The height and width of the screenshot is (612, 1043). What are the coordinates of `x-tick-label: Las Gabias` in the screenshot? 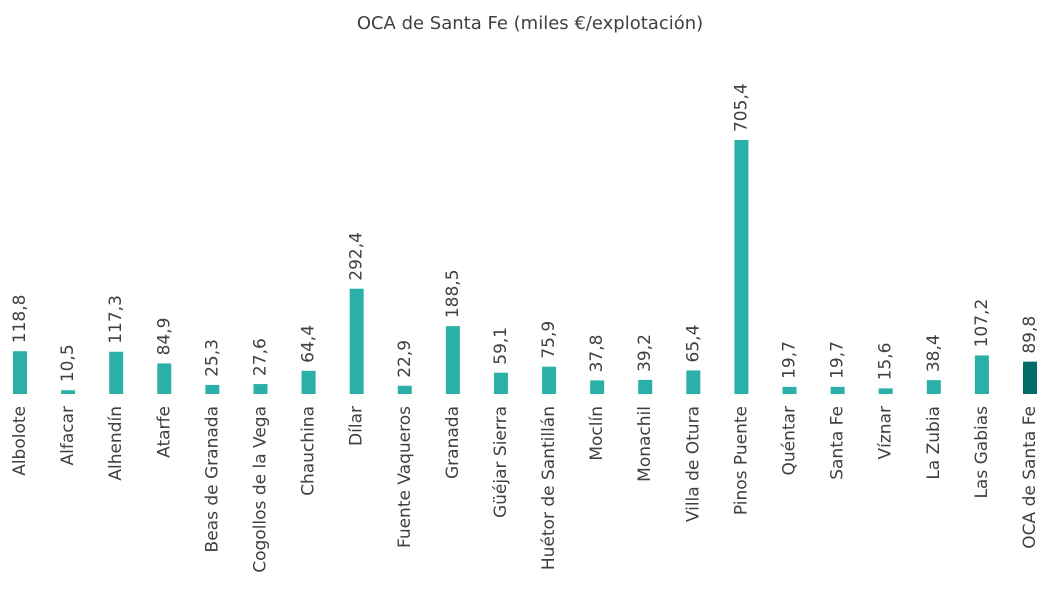 It's located at (982, 452).